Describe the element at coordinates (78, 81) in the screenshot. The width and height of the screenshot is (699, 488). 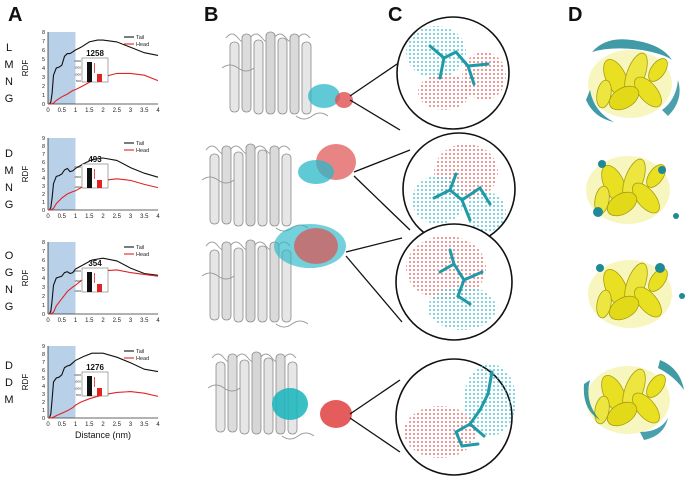
I see `inset-tick-label: 500` at that location.